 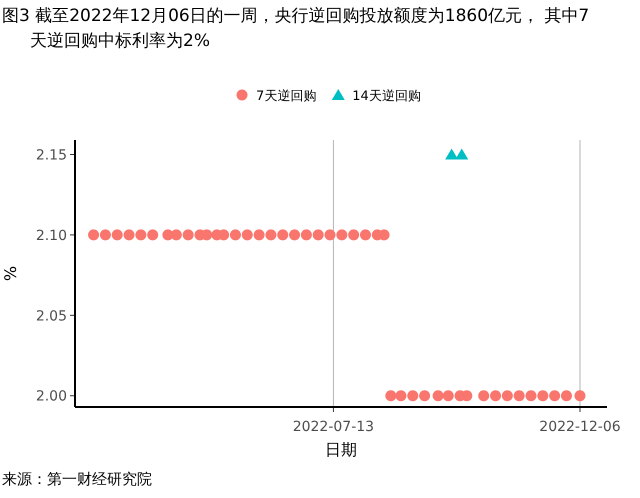 What do you see at coordinates (51, 236) in the screenshot?
I see `y-tick-label: 2.10` at bounding box center [51, 236].